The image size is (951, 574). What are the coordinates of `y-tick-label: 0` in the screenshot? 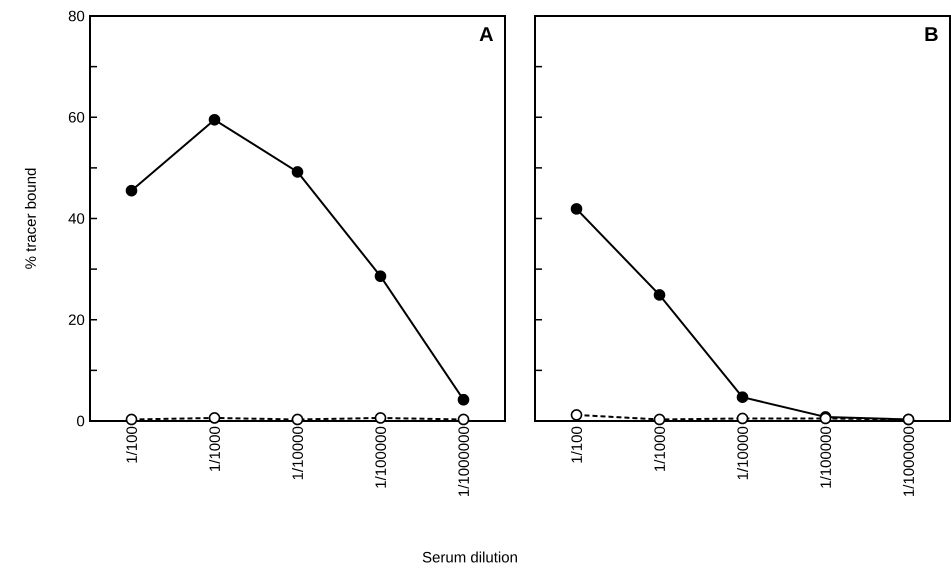 It's located at (80, 421).